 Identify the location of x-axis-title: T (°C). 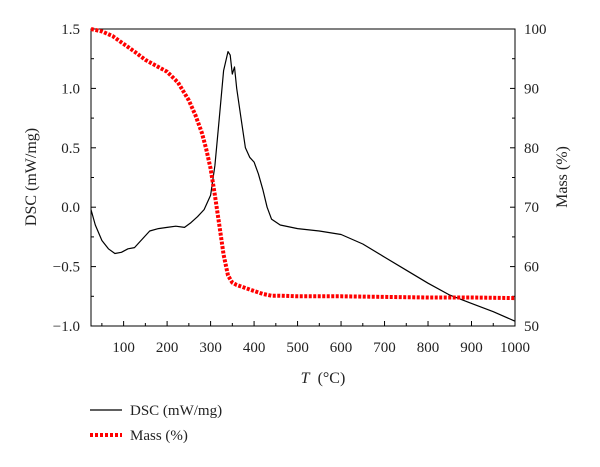
(323, 378).